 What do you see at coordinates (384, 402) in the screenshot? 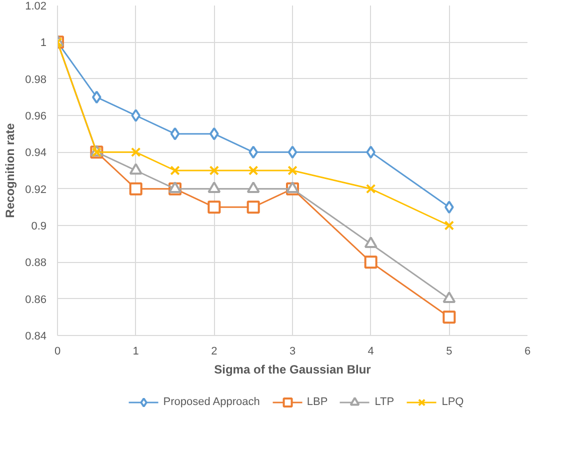
I see `legend-label: LTP` at bounding box center [384, 402].